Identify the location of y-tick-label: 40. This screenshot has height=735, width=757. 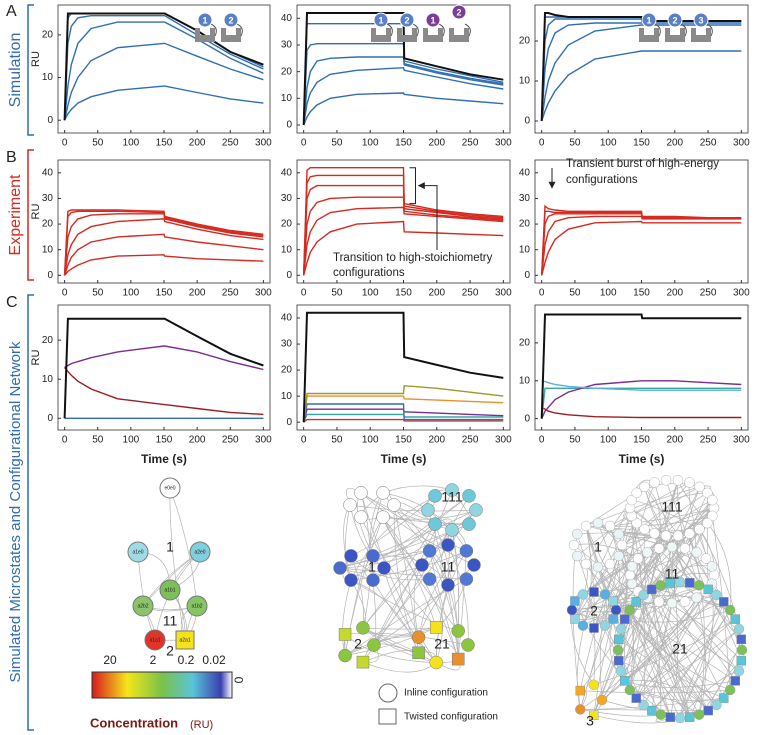
(287, 18).